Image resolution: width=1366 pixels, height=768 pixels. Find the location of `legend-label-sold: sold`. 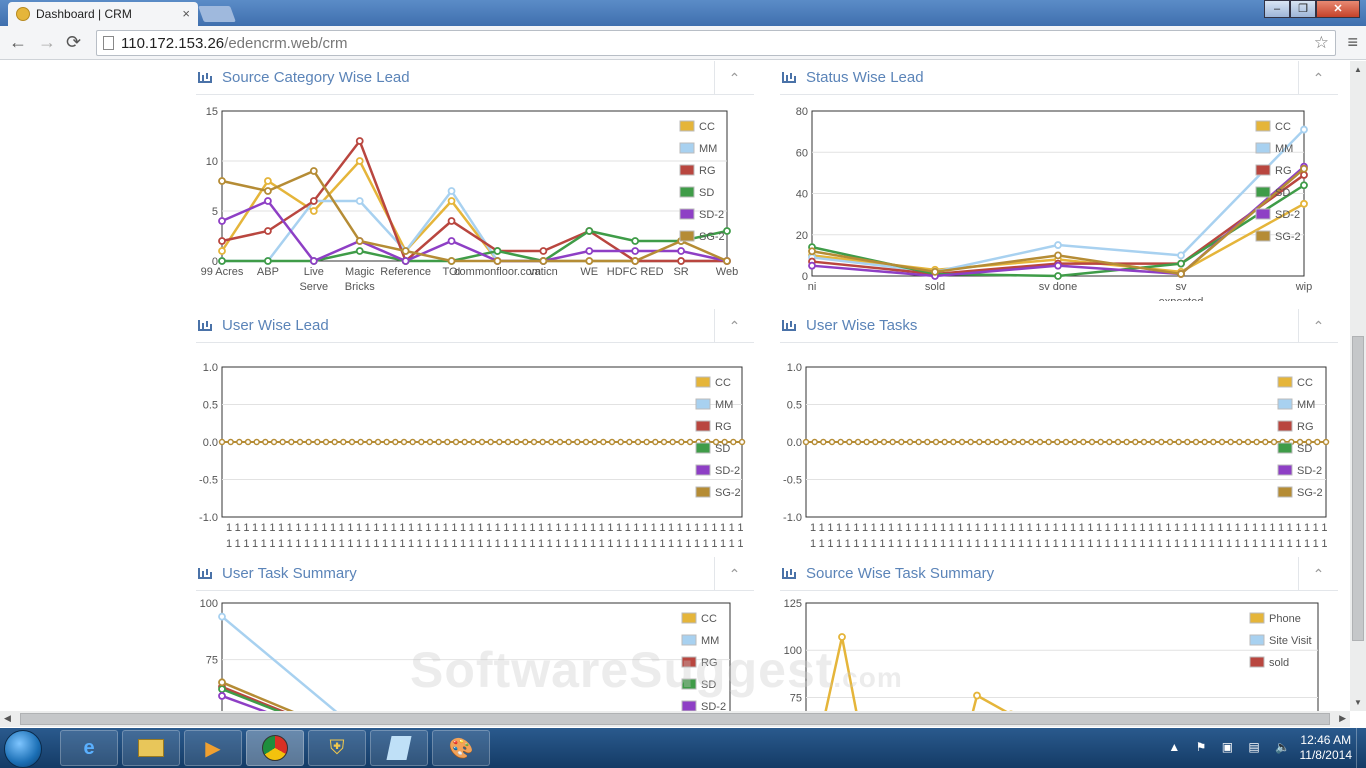

legend-label-sold: sold is located at coordinates (1279, 663).